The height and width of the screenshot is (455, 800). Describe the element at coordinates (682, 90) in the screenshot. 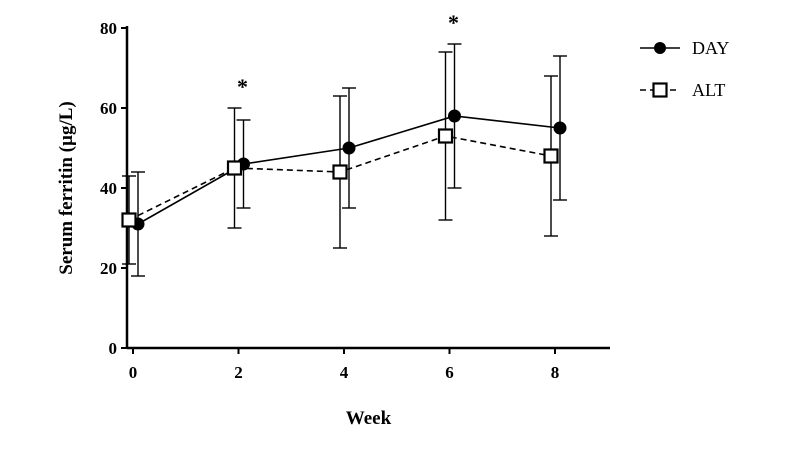

I see `legend-item-alt: ALT` at that location.